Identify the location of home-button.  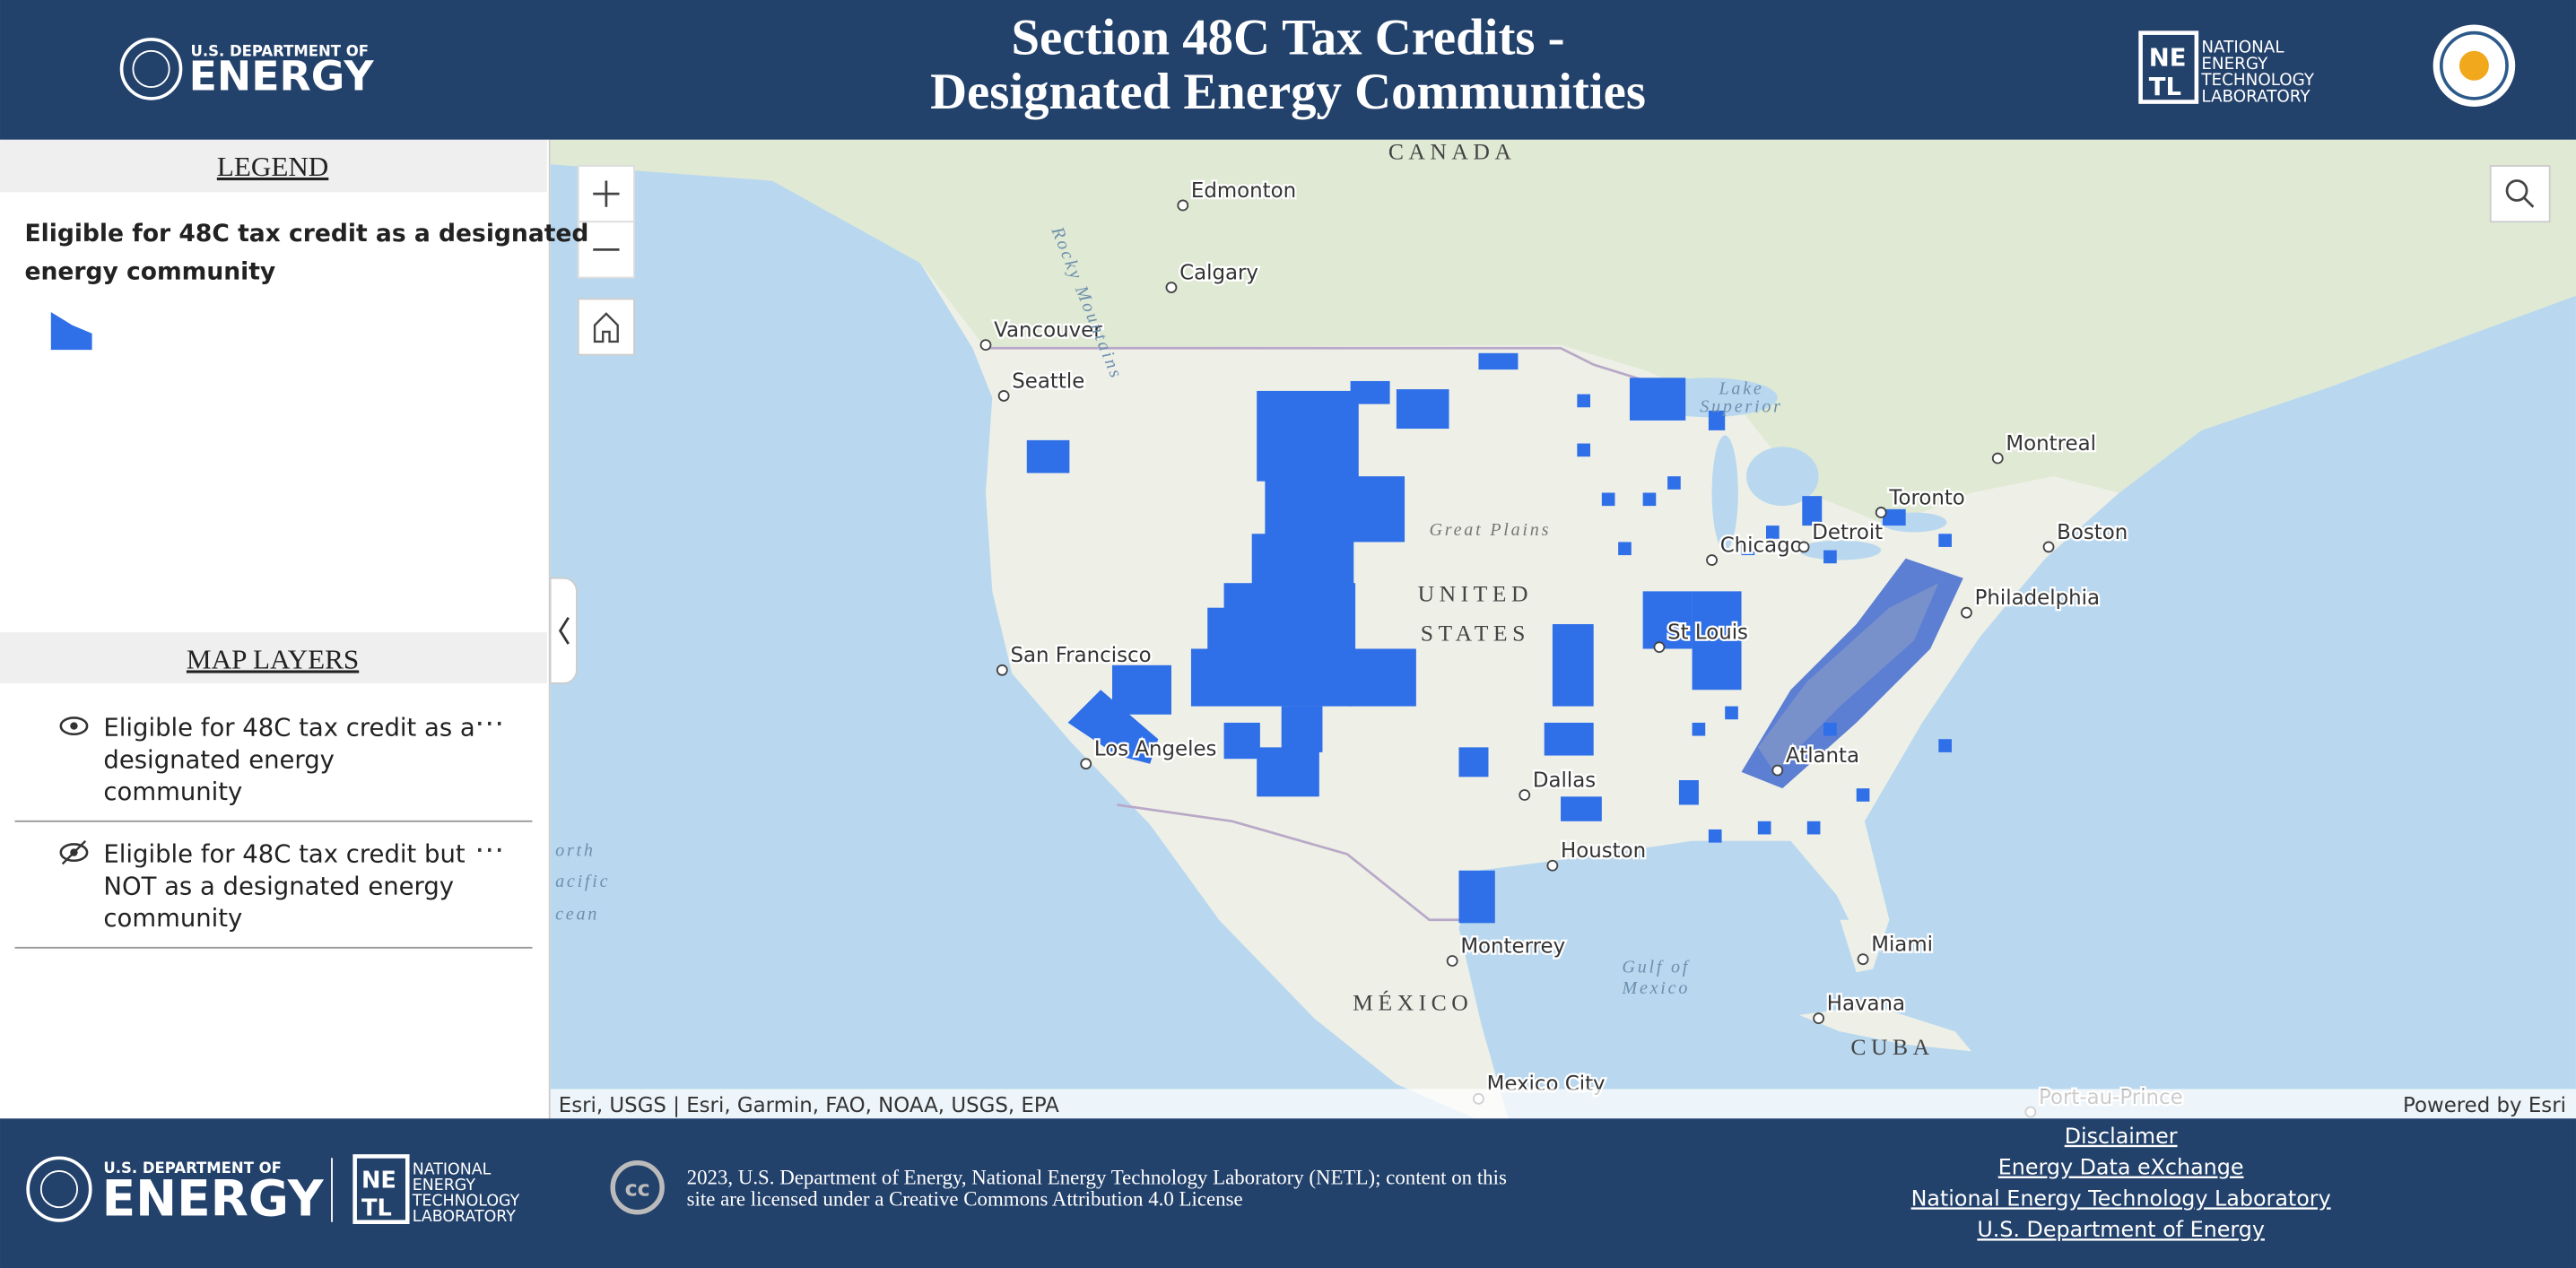
(606, 327).